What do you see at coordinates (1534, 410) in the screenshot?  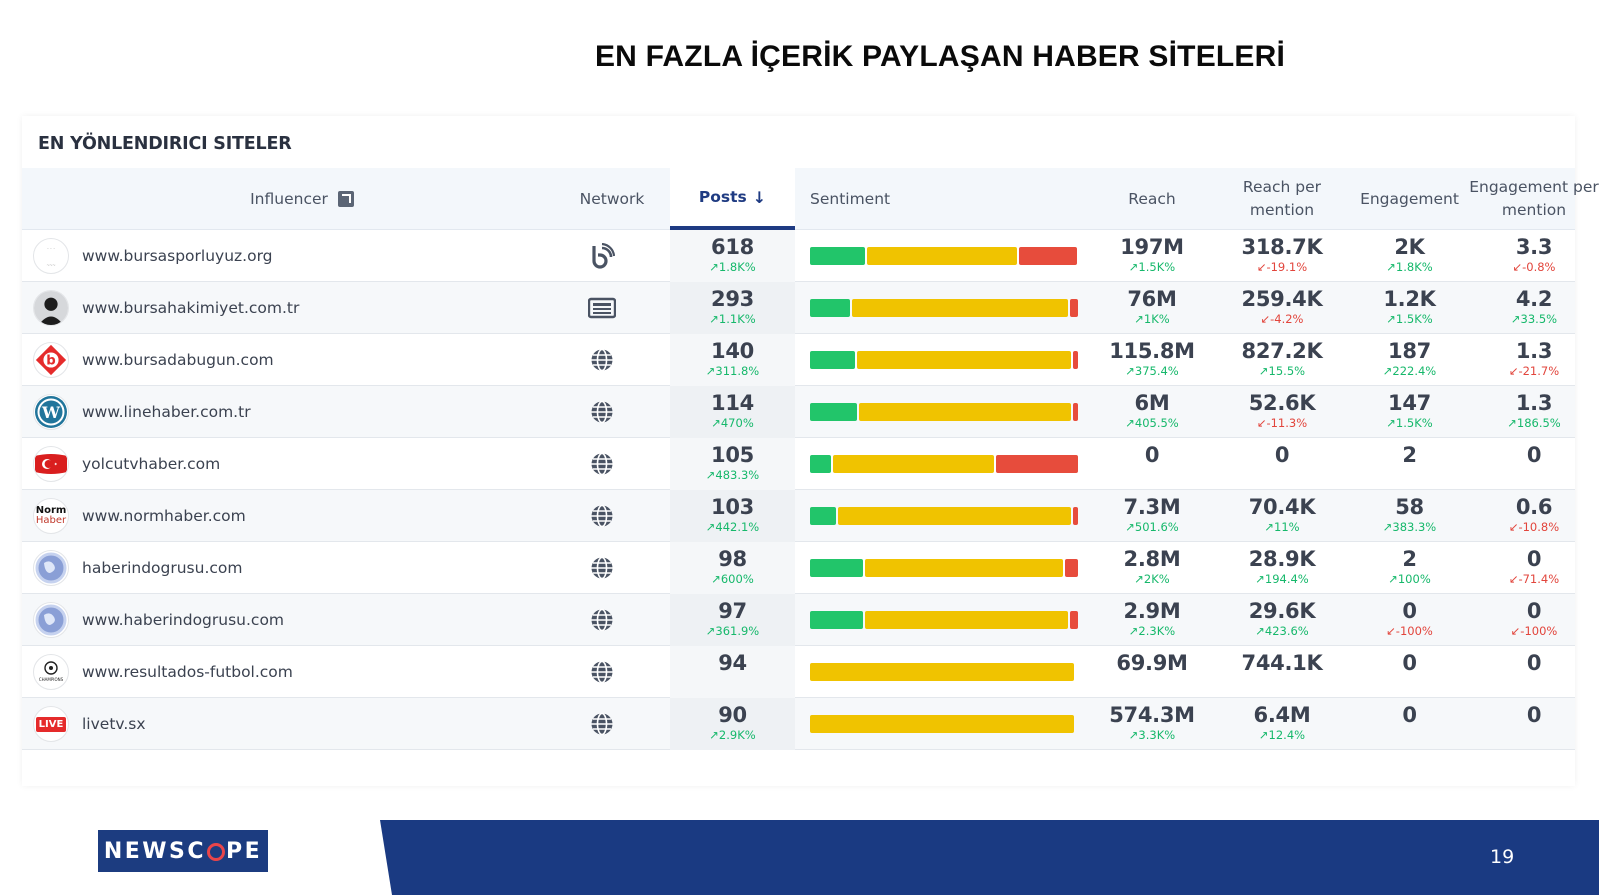 I see `engagement-per-mention-cell: 1.3 ↗186.5%` at bounding box center [1534, 410].